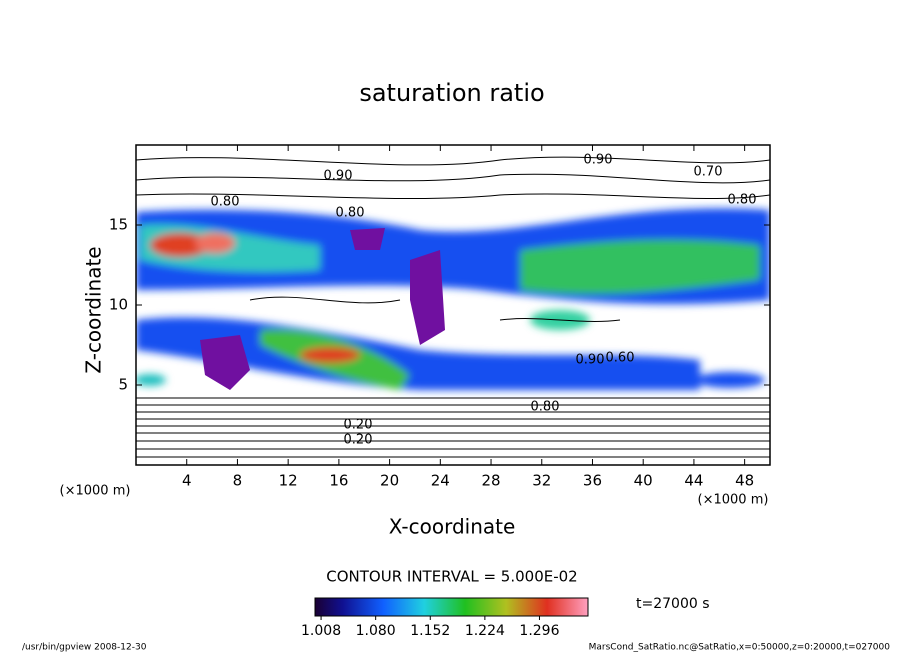 The image size is (904, 658). What do you see at coordinates (321, 631) in the screenshot?
I see `colorbar-tick-label: 1.008` at bounding box center [321, 631].